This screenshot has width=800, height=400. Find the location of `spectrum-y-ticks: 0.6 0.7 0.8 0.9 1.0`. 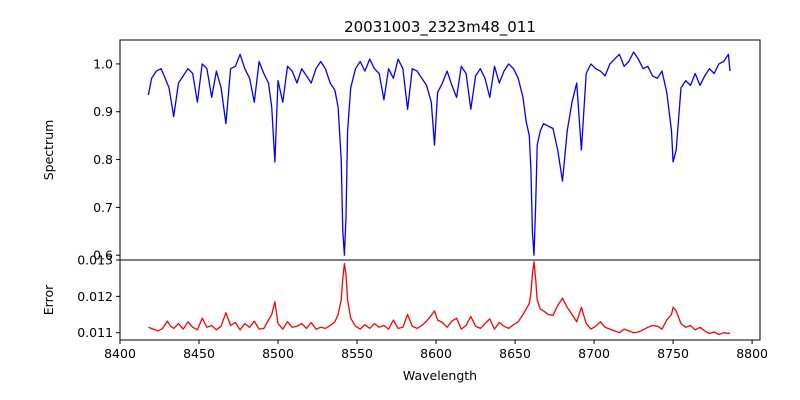

spectrum-y-ticks: 0.6 0.7 0.8 0.9 1.0 is located at coordinates (106, 159).